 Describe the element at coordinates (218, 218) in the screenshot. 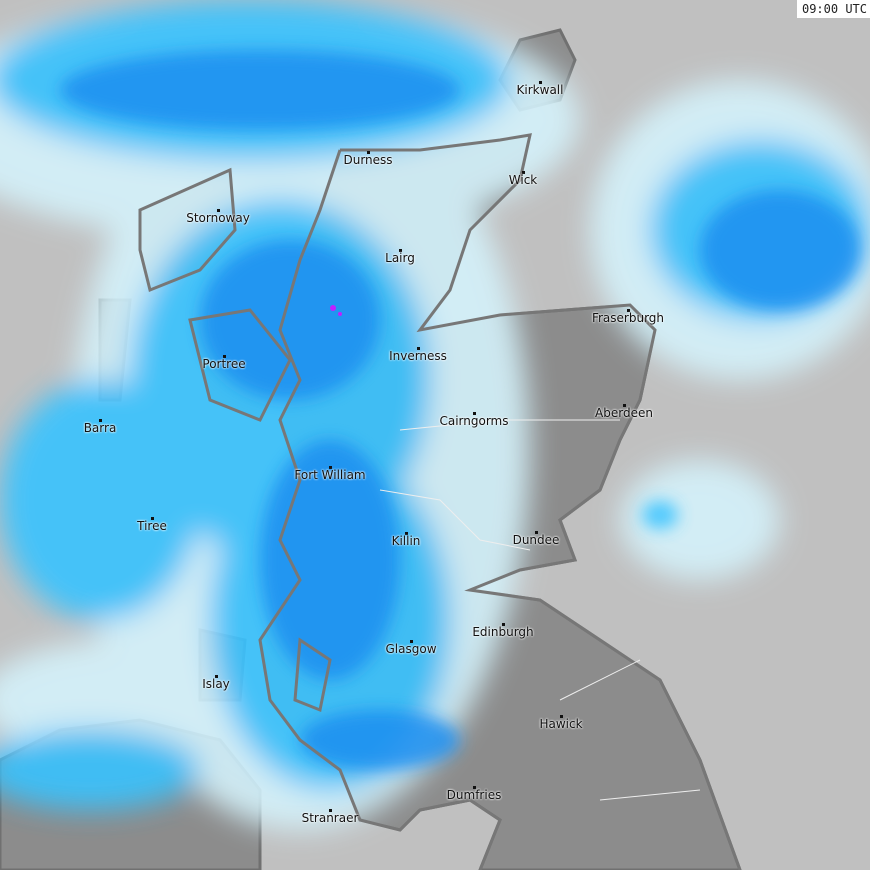

I see `city-label: Stornoway` at that location.